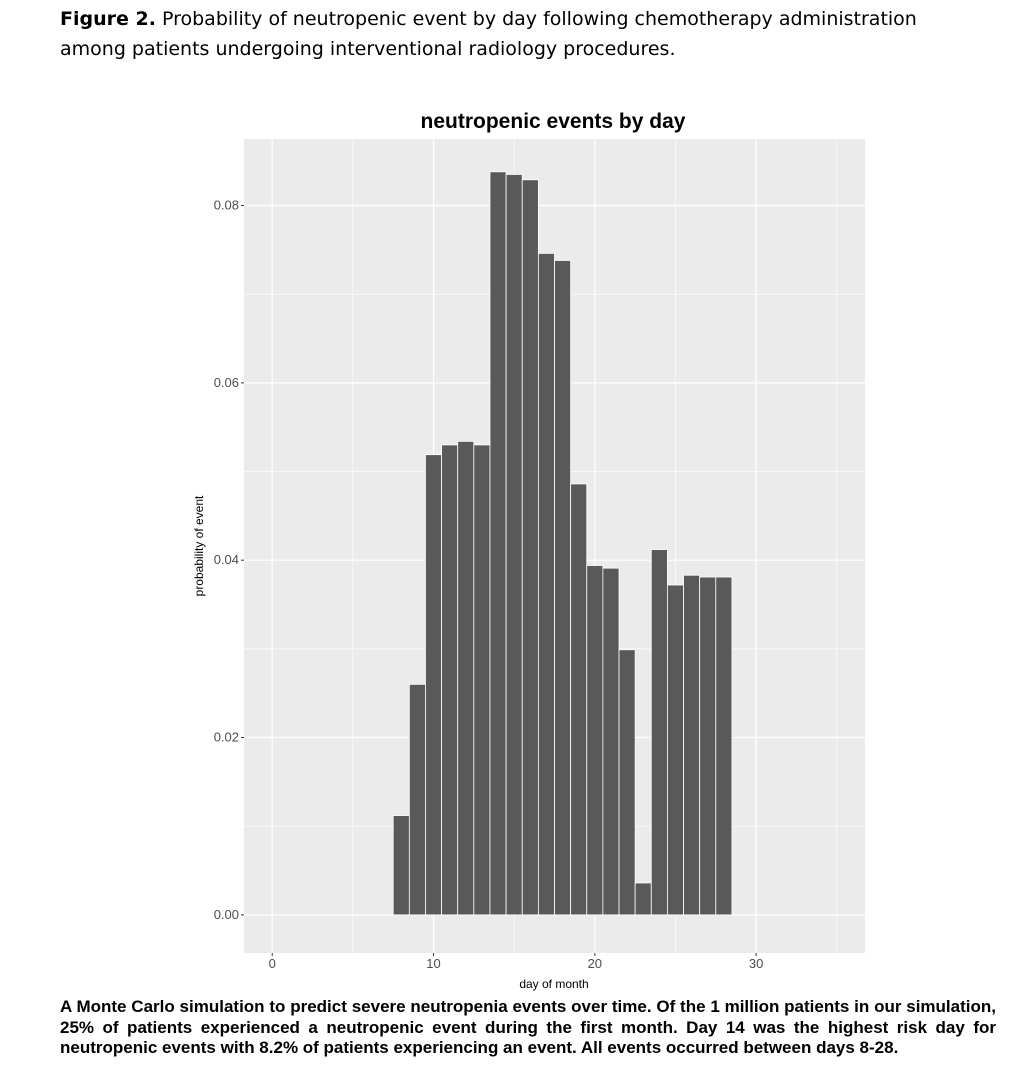  Describe the element at coordinates (595, 963) in the screenshot. I see `x-tick-label: 20` at that location.